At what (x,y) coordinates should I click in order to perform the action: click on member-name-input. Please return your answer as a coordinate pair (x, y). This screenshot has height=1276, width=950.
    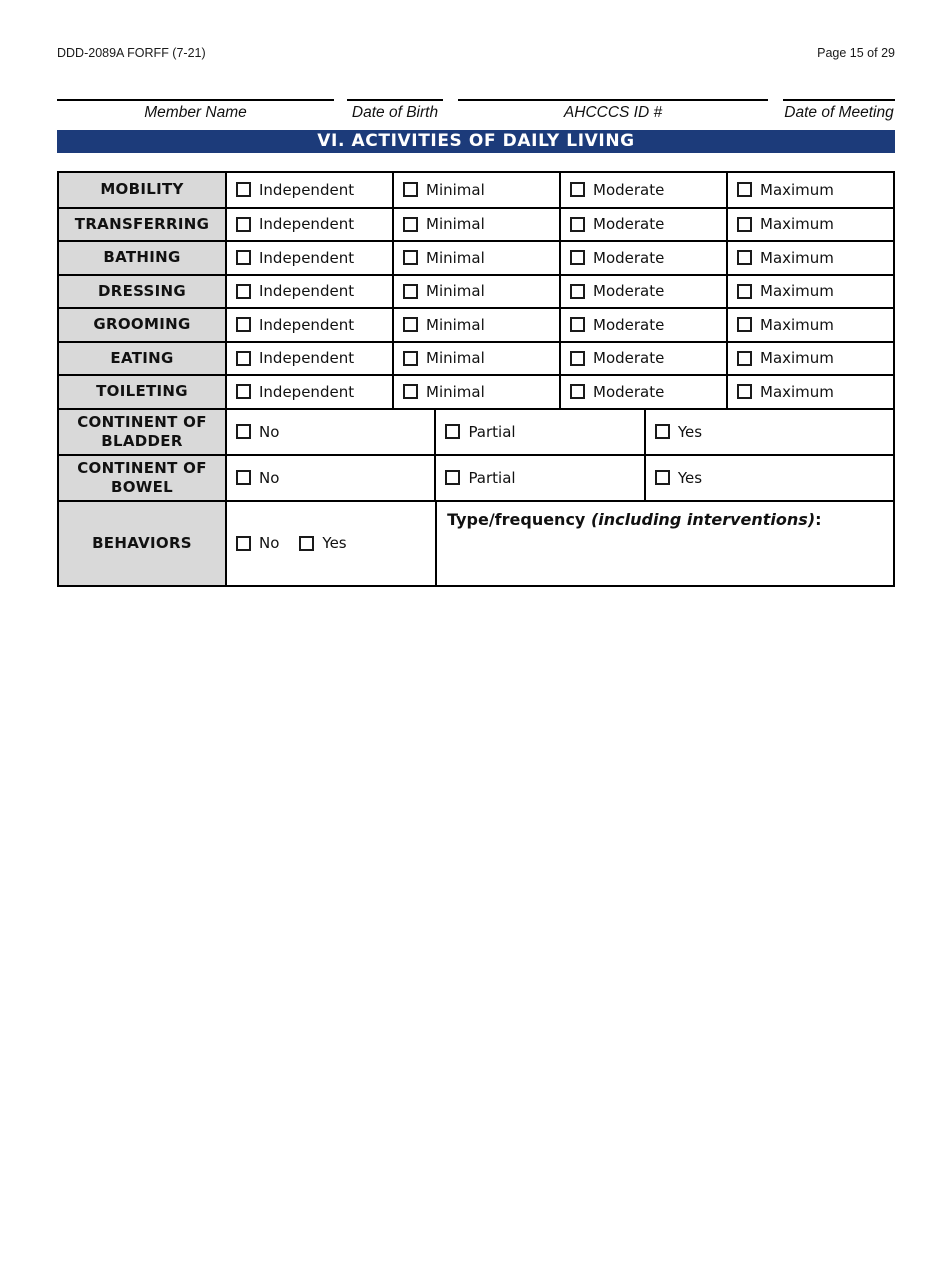
    Looking at the image, I should click on (195, 100).